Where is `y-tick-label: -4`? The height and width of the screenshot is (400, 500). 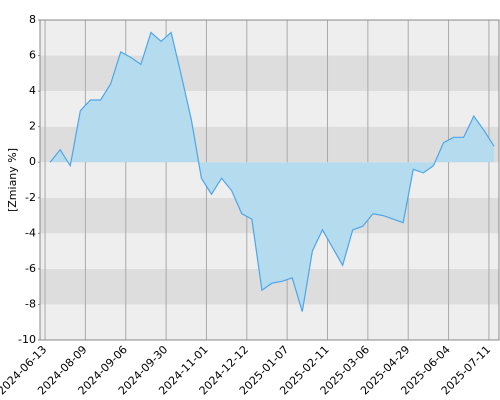 y-tick-label: -4 is located at coordinates (30, 232).